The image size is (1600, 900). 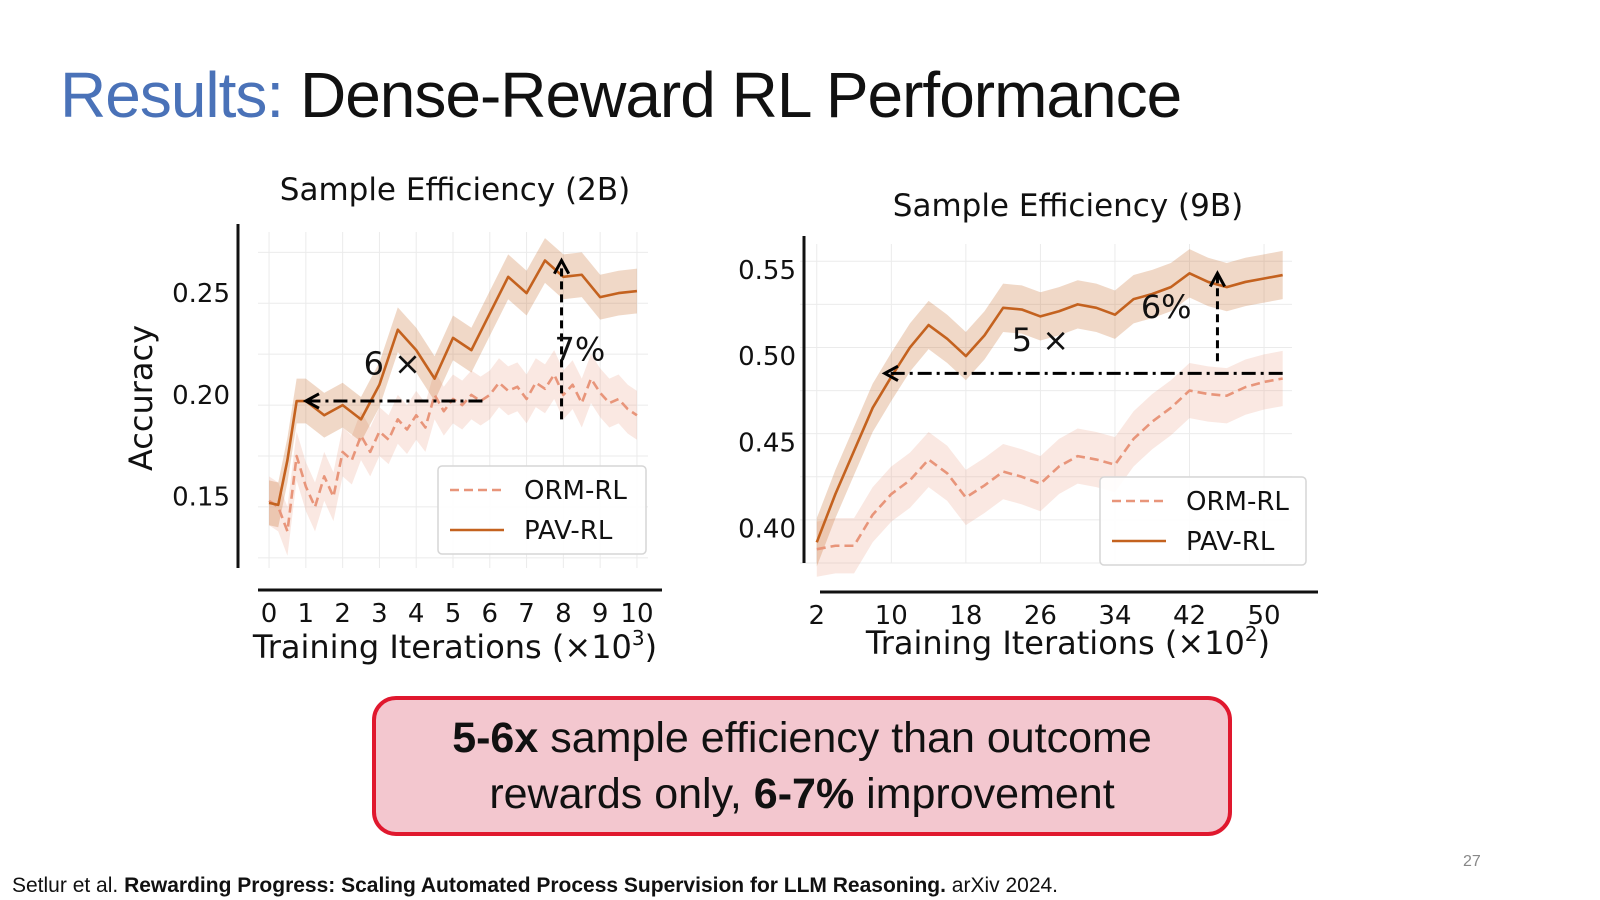 I want to click on callout-bold-efficiency: 5-6x, so click(x=495, y=738).